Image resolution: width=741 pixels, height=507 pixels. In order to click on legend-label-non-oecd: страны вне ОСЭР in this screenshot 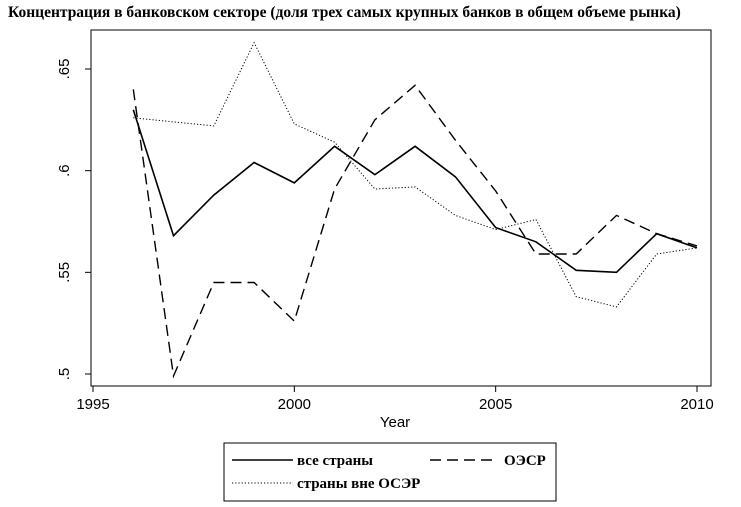, I will do `click(358, 484)`.